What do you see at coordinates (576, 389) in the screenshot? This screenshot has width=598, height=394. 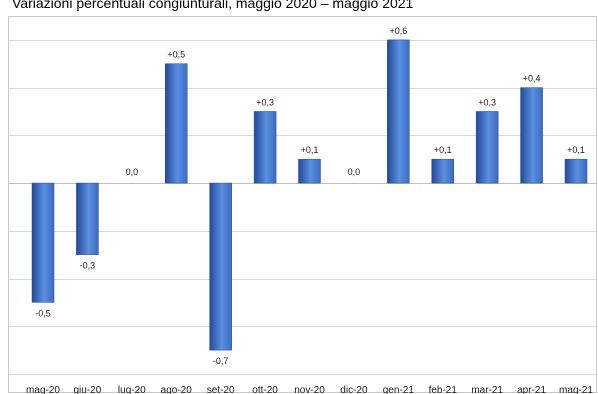 I see `x-tick-label: mag-21` at bounding box center [576, 389].